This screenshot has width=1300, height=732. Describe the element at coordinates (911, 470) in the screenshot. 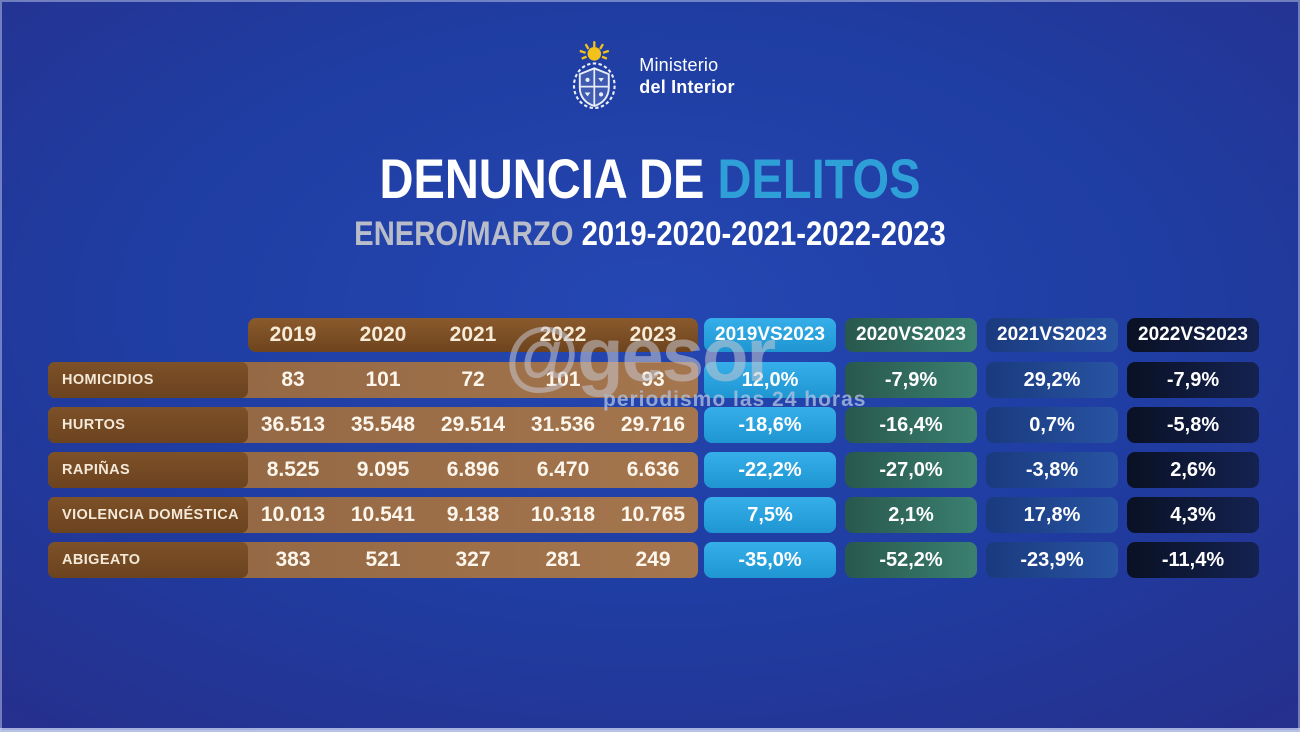

I see `comparison-cell: -27,0%` at that location.